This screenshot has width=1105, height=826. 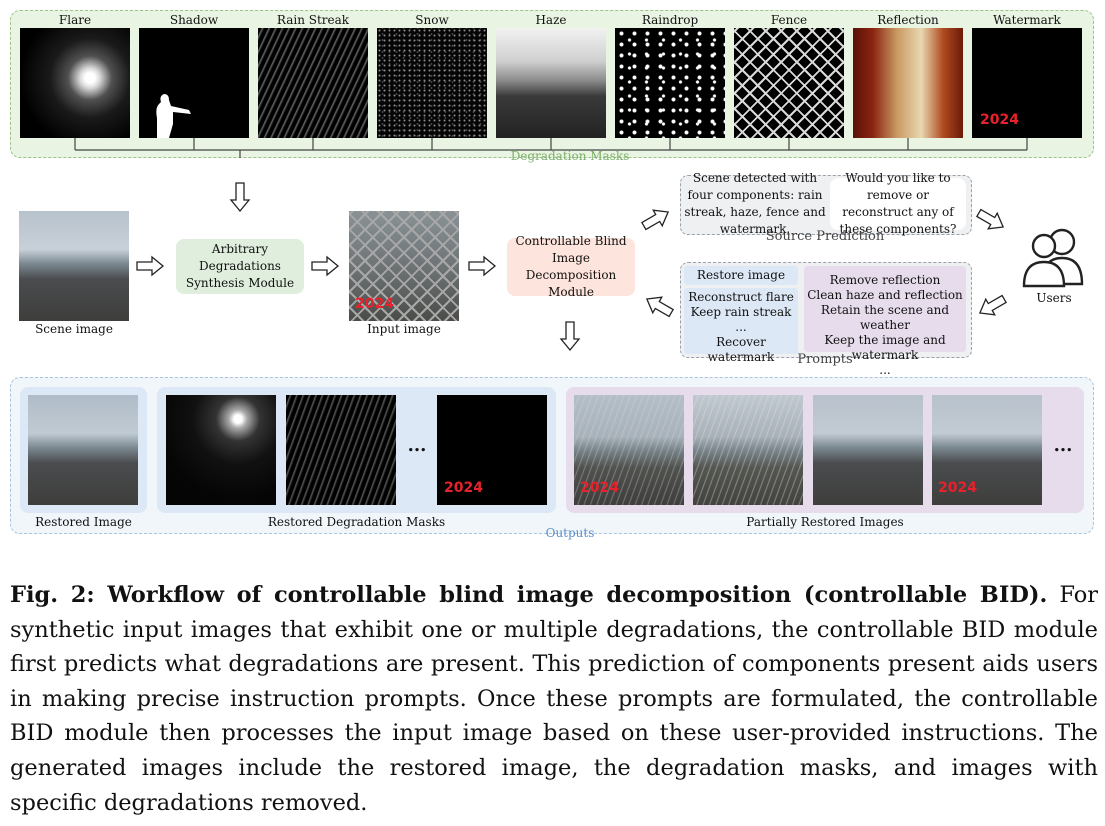 I want to click on restored-image-label: Restored Image, so click(x=83, y=522).